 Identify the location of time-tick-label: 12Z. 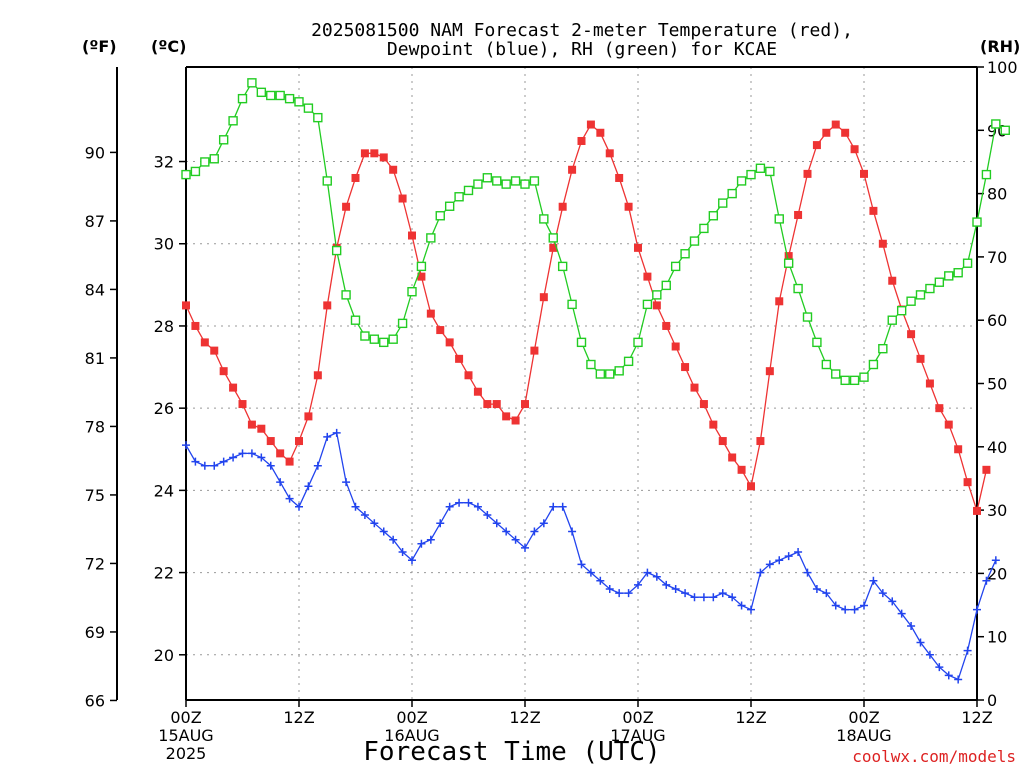
(298, 717).